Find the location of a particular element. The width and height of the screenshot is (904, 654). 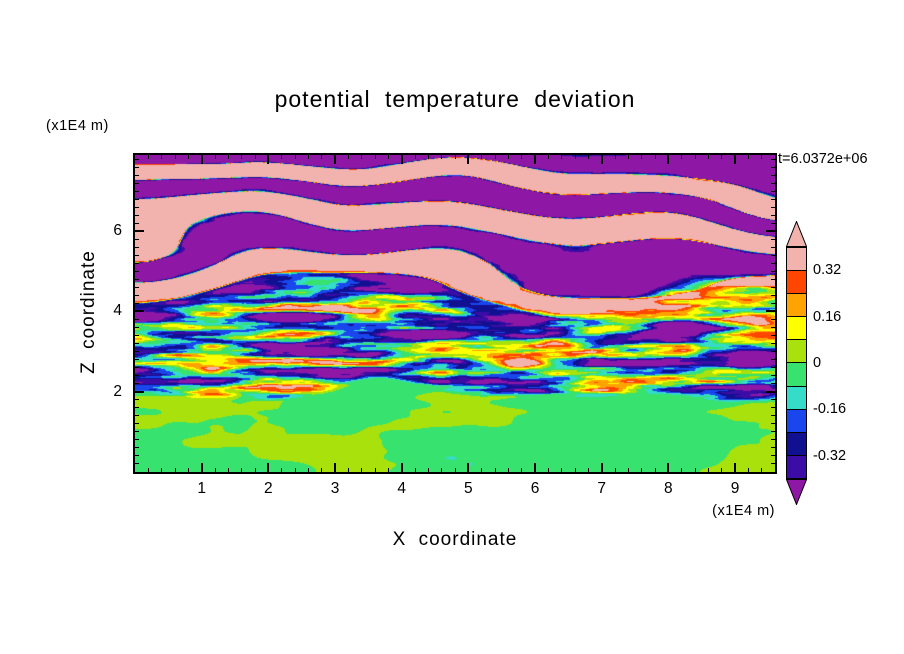

x-tick-label: 8 is located at coordinates (668, 488).